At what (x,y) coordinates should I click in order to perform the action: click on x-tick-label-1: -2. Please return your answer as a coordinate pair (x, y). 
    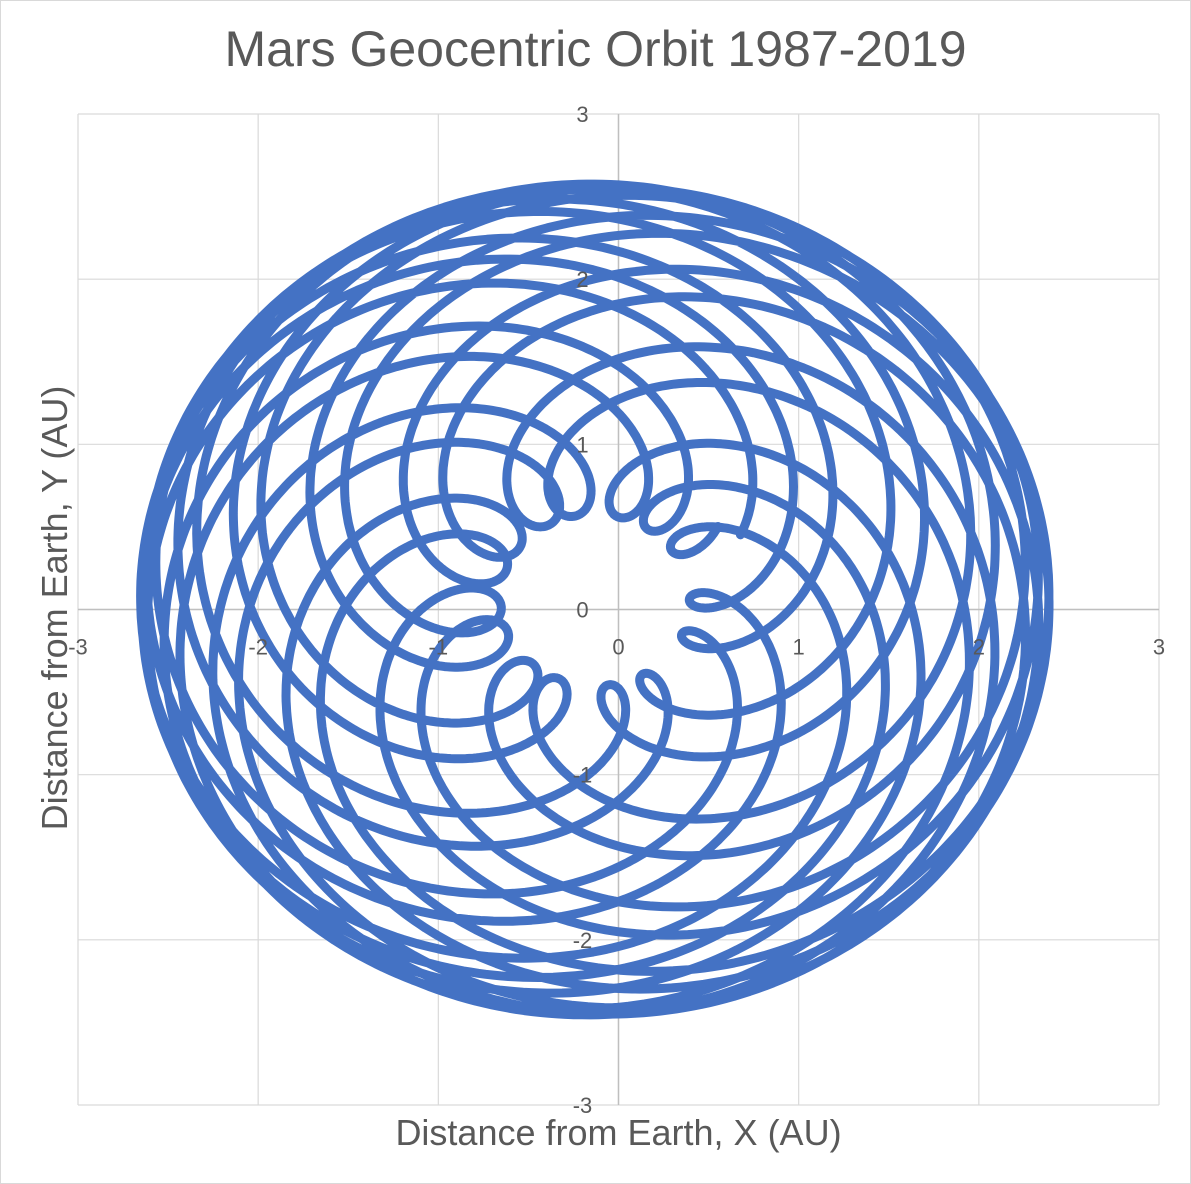
    Looking at the image, I should click on (258, 647).